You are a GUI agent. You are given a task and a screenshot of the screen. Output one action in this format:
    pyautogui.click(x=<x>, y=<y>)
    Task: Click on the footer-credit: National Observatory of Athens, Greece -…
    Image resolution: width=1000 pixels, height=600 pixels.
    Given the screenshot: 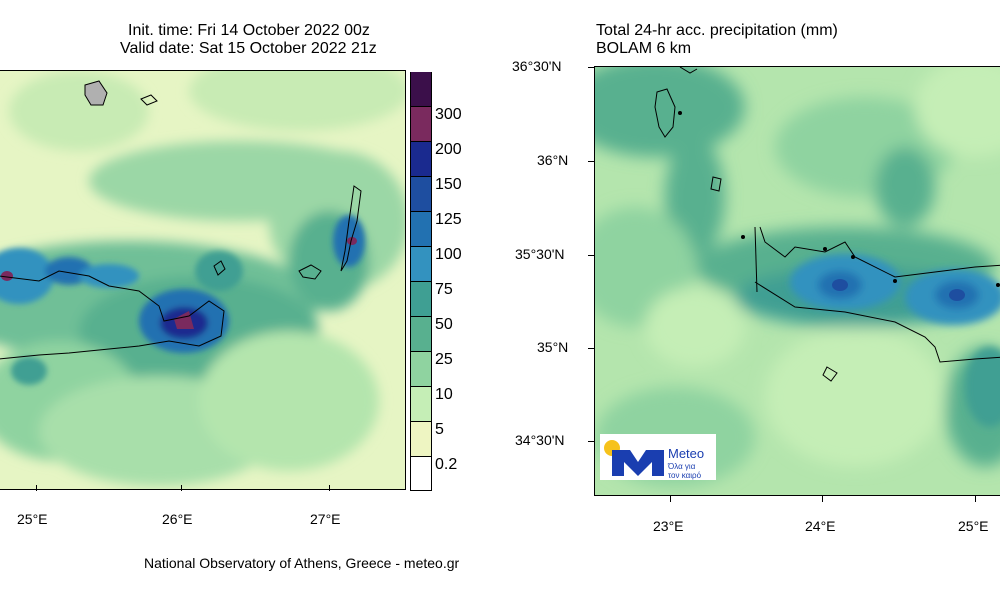 What is the action you would take?
    pyautogui.click(x=302, y=563)
    